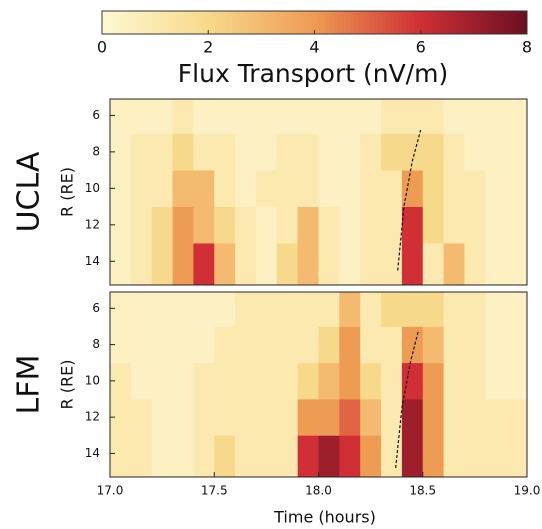 The image size is (542, 529). Describe the element at coordinates (214, 491) in the screenshot. I see `x-tick-label: 17.5` at that location.